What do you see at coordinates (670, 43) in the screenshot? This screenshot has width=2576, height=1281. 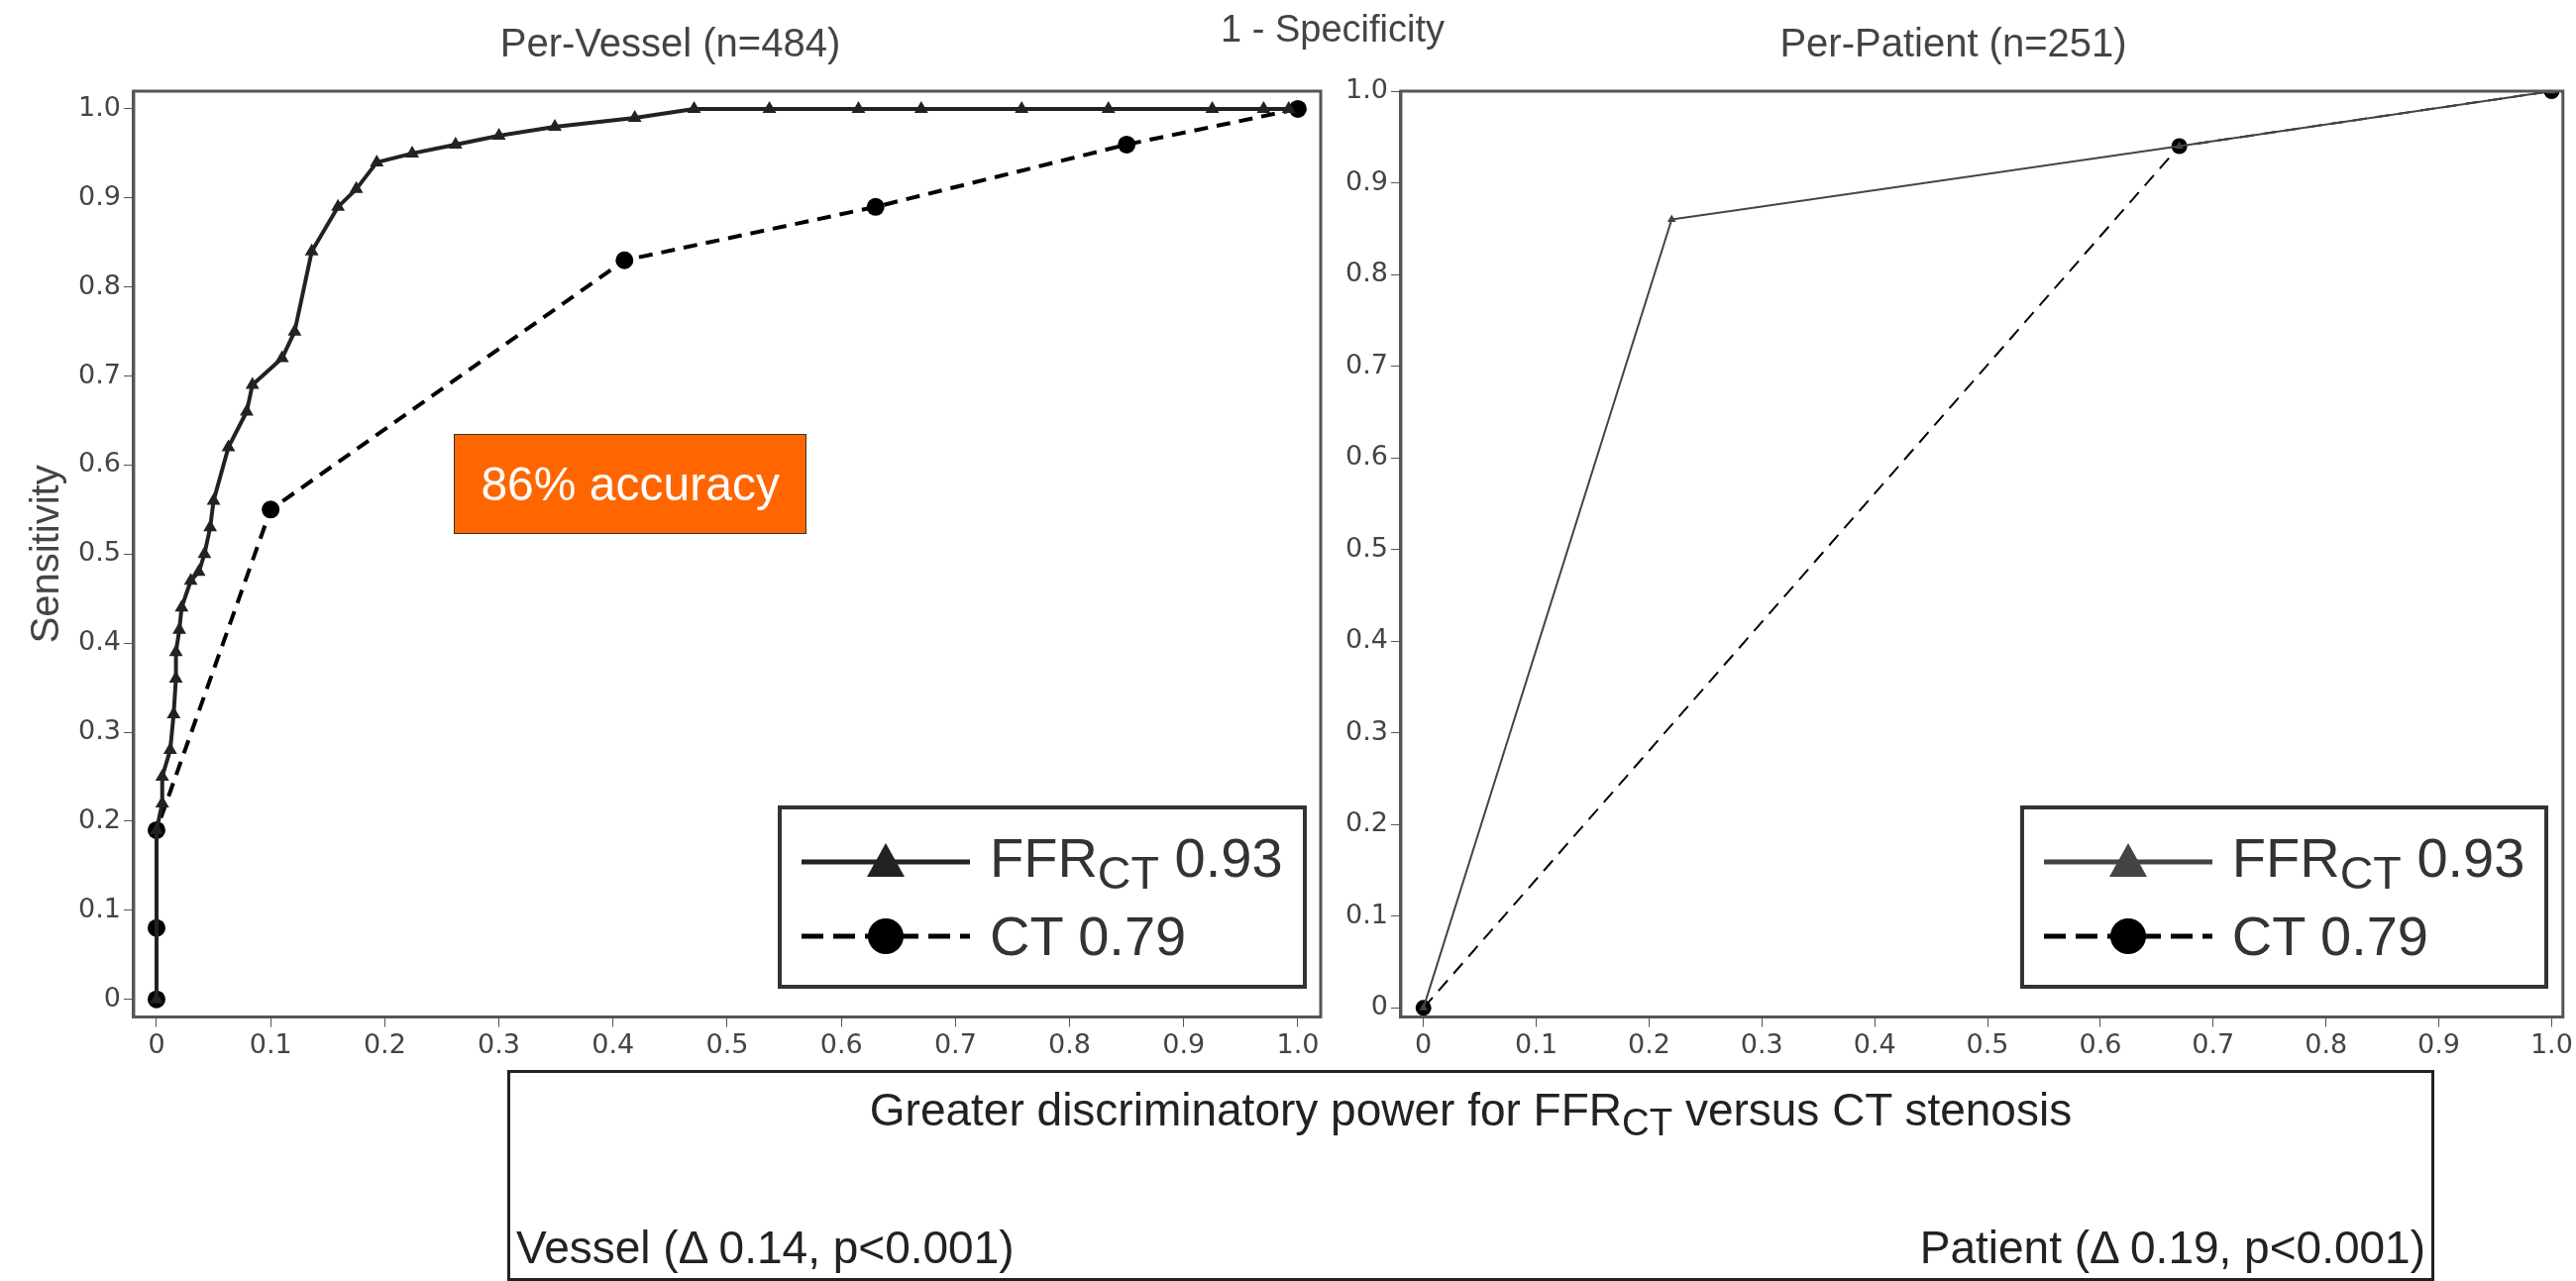 I see `chart-title: Per-Vessel (n=484)` at bounding box center [670, 43].